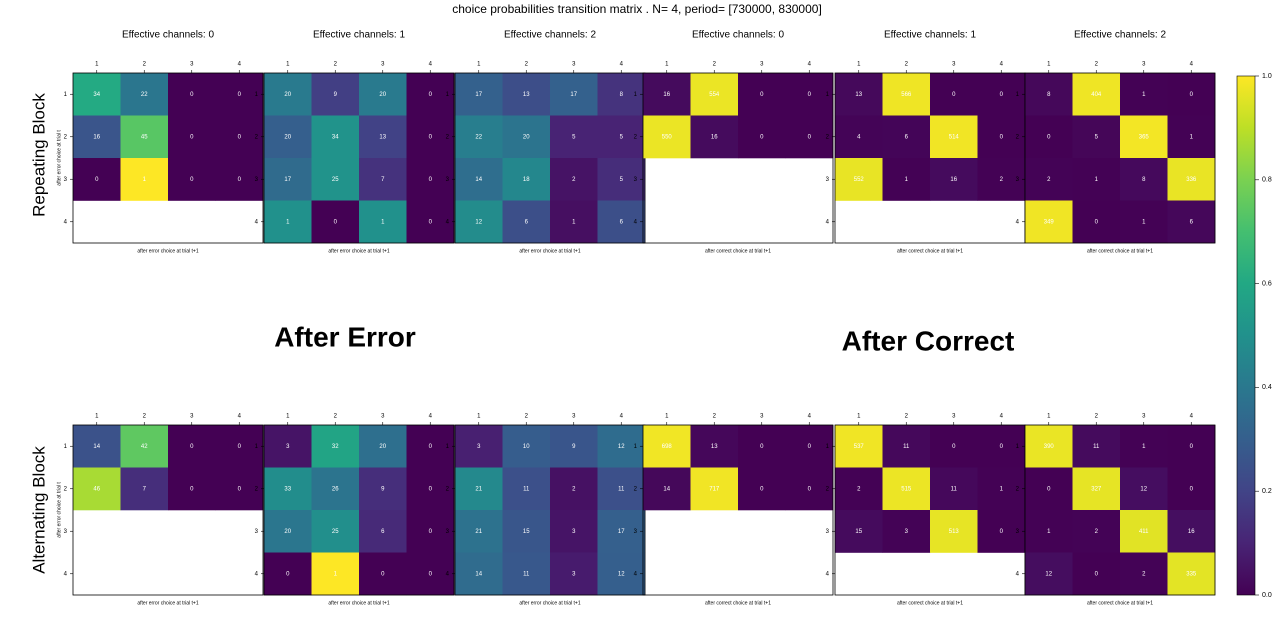  I want to click on cell-label: 8, so click(1049, 95).